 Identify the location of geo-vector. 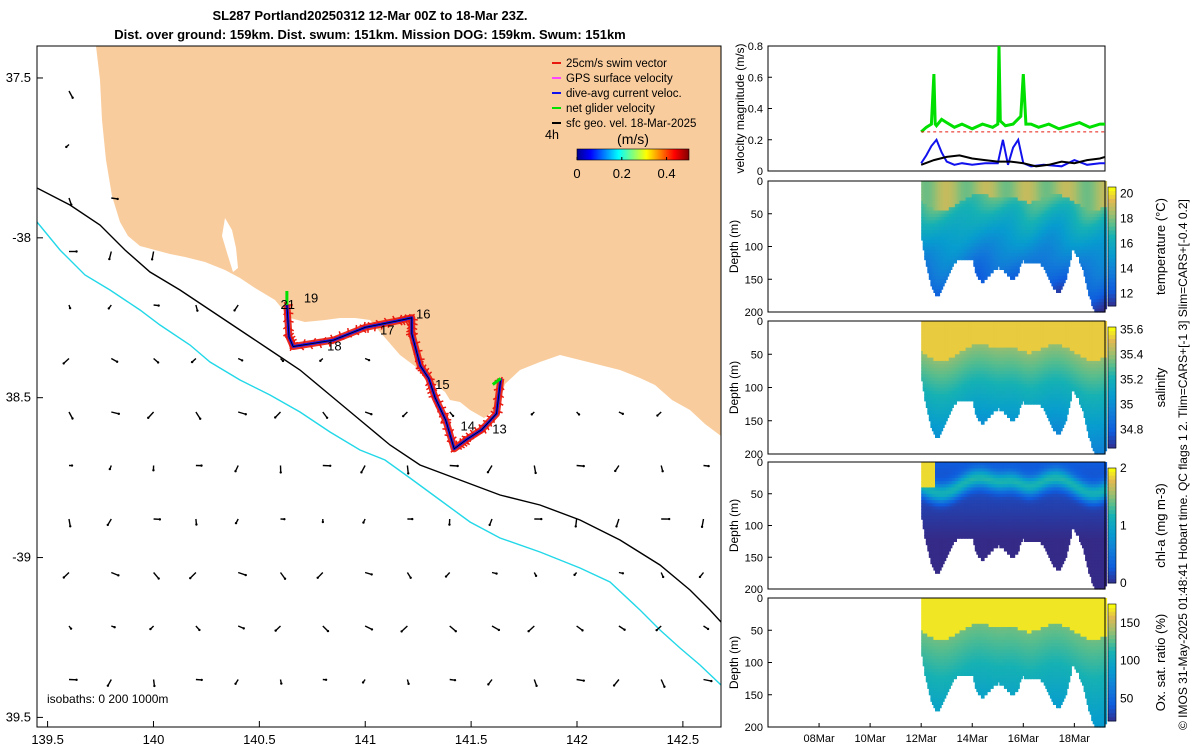
(242, 413).